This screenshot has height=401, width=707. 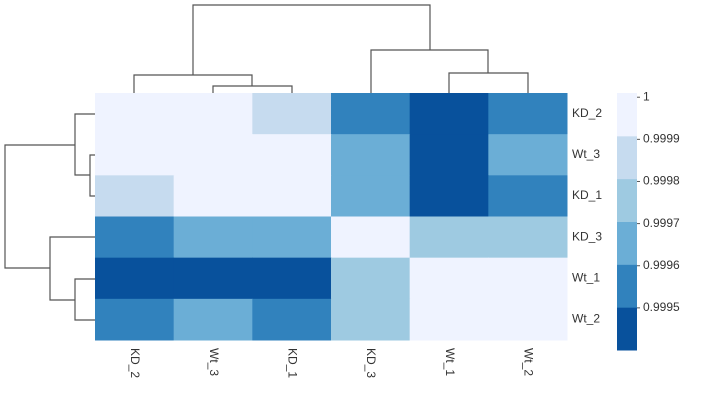 What do you see at coordinates (49, 217) in the screenshot?
I see `row-dendrogram` at bounding box center [49, 217].